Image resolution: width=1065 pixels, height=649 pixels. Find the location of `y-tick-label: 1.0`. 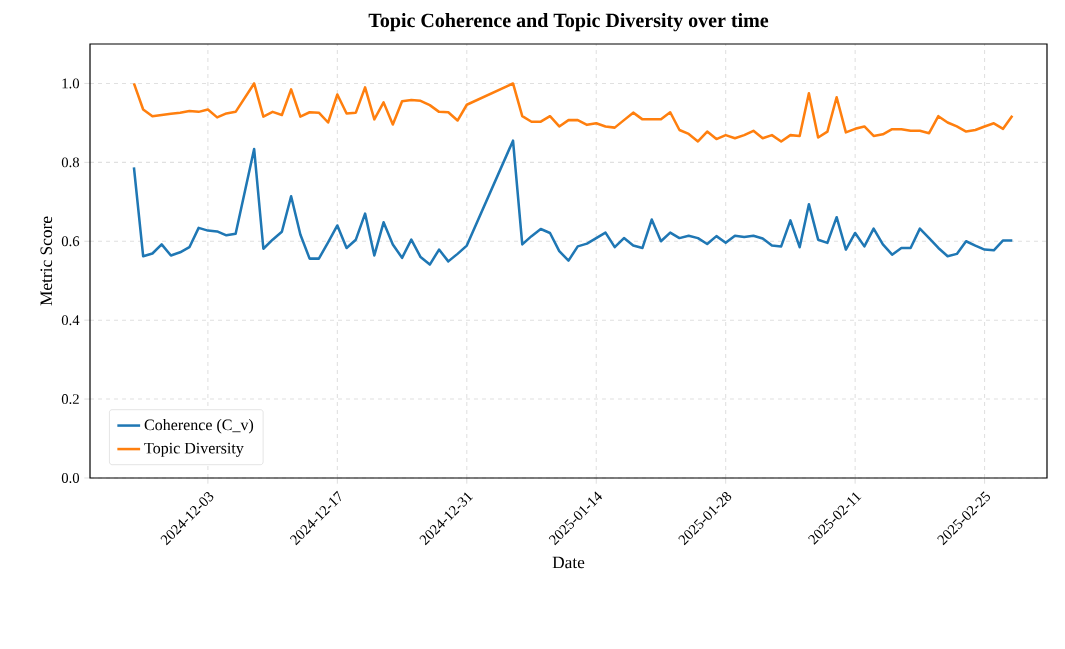

y-tick-label: 1.0 is located at coordinates (71, 83).